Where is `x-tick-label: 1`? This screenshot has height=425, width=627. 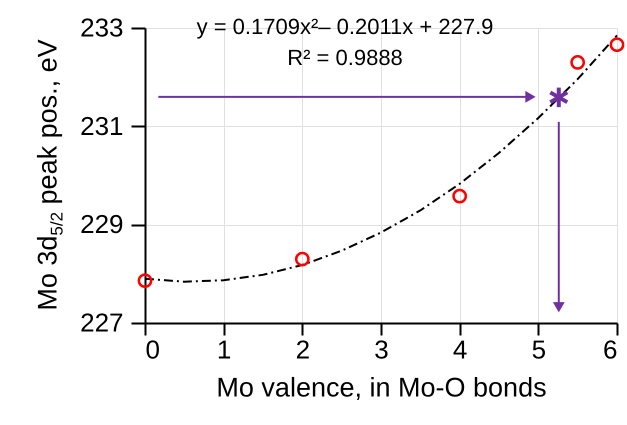
x-tick-label: 1 is located at coordinates (224, 349).